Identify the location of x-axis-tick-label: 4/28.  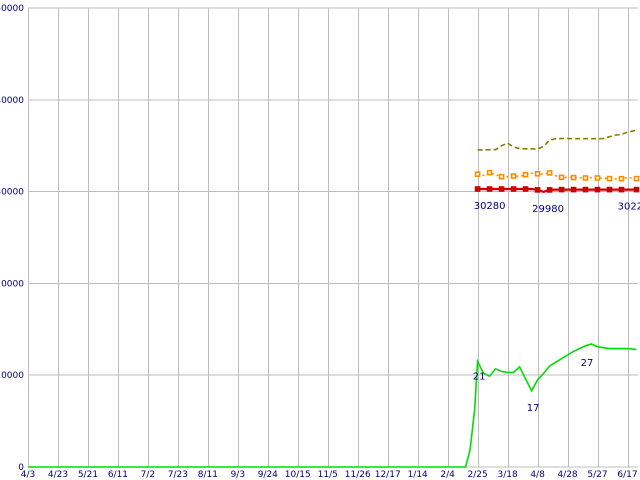
(567, 475).